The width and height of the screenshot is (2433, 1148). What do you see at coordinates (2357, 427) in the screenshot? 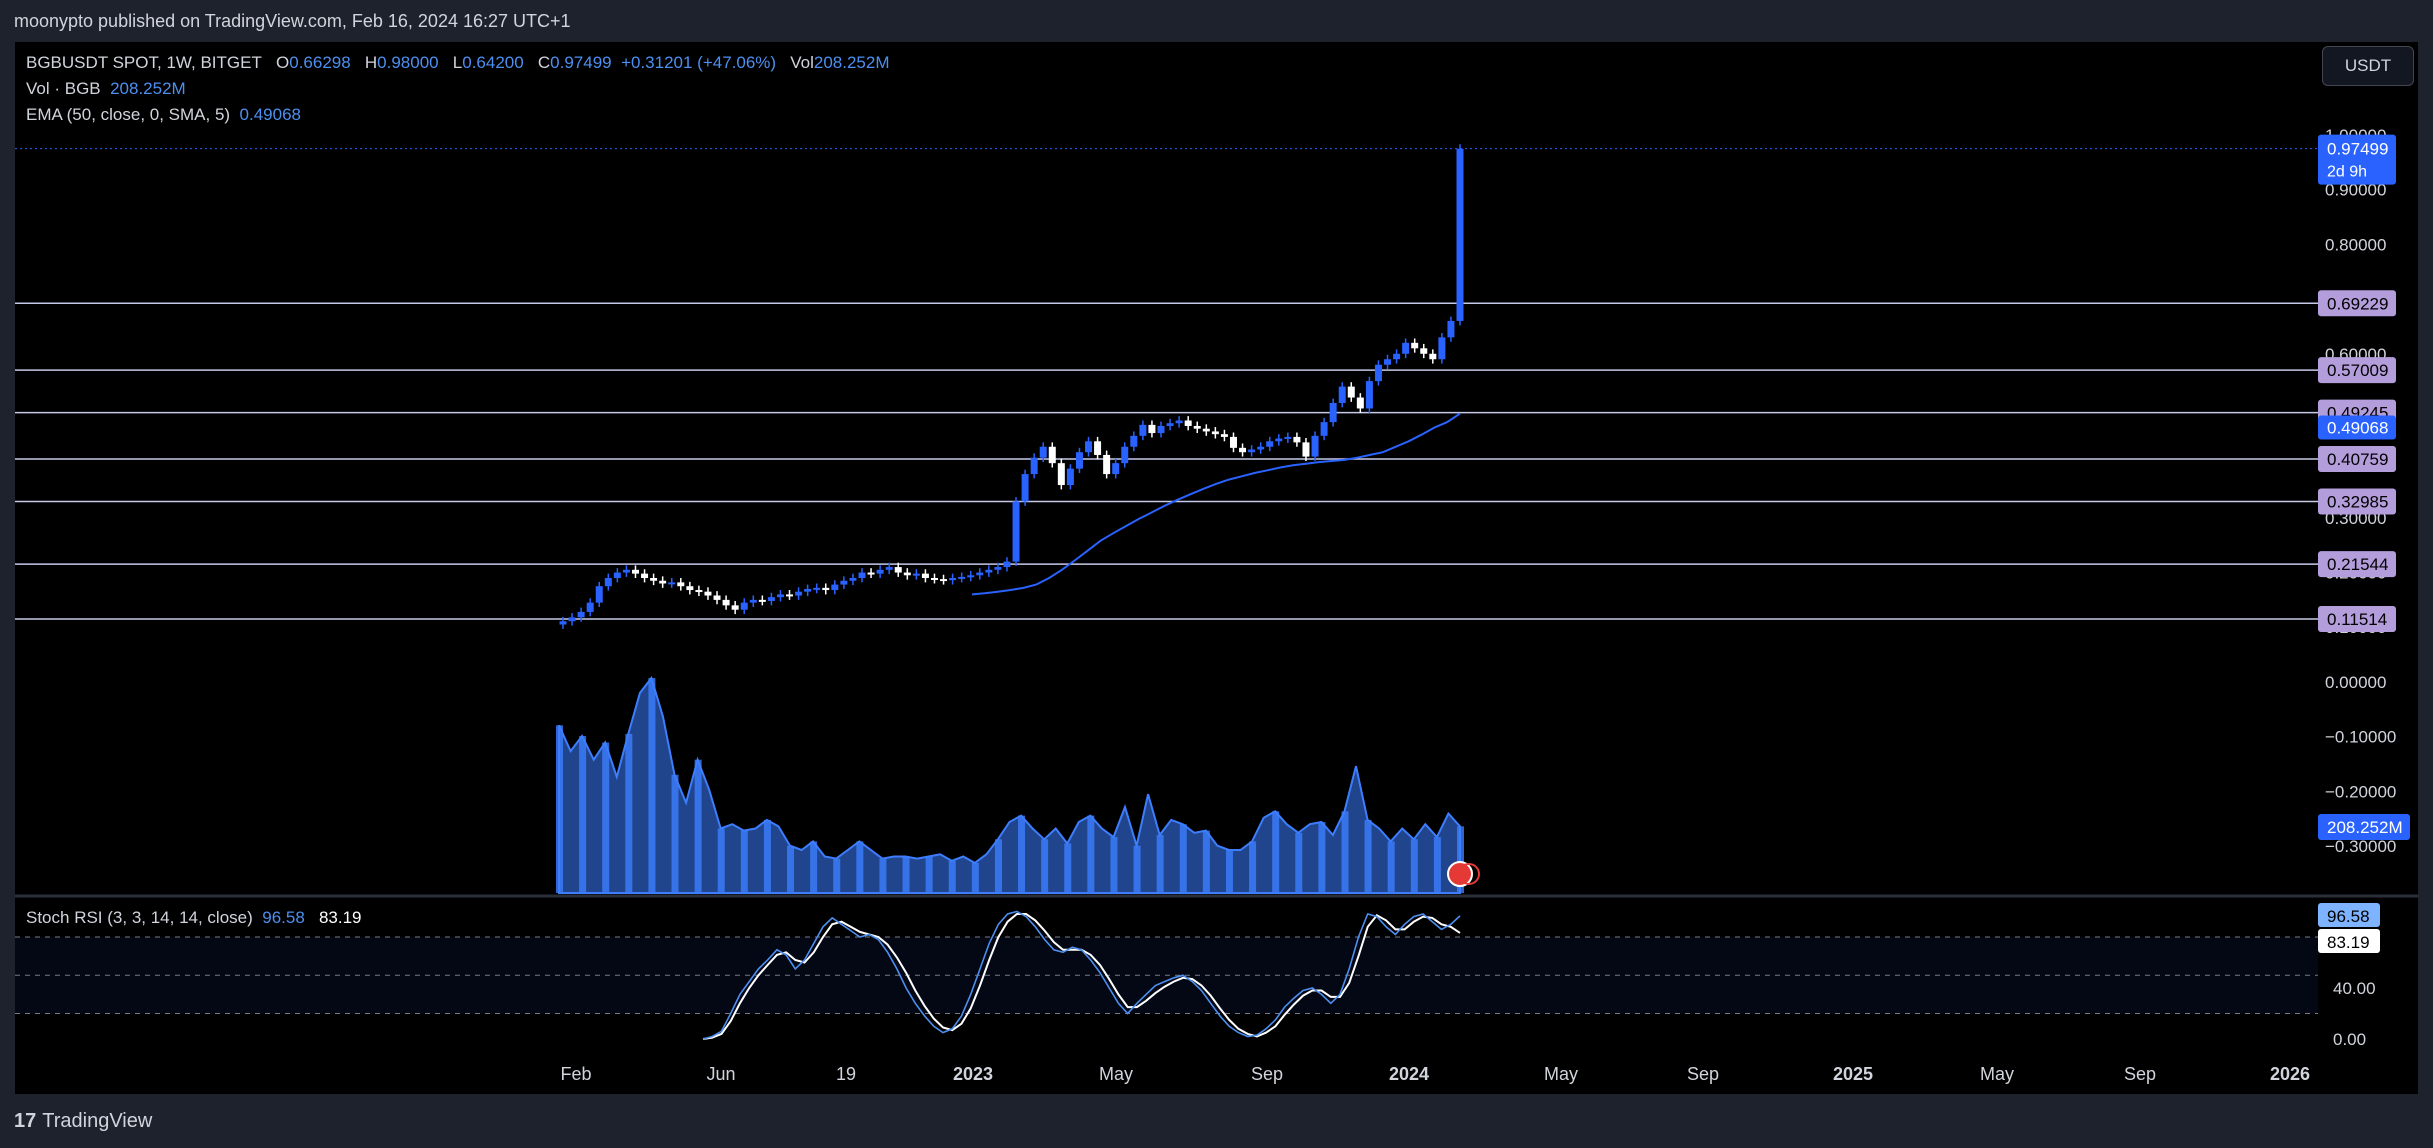
I see `ema-price-tag` at bounding box center [2357, 427].